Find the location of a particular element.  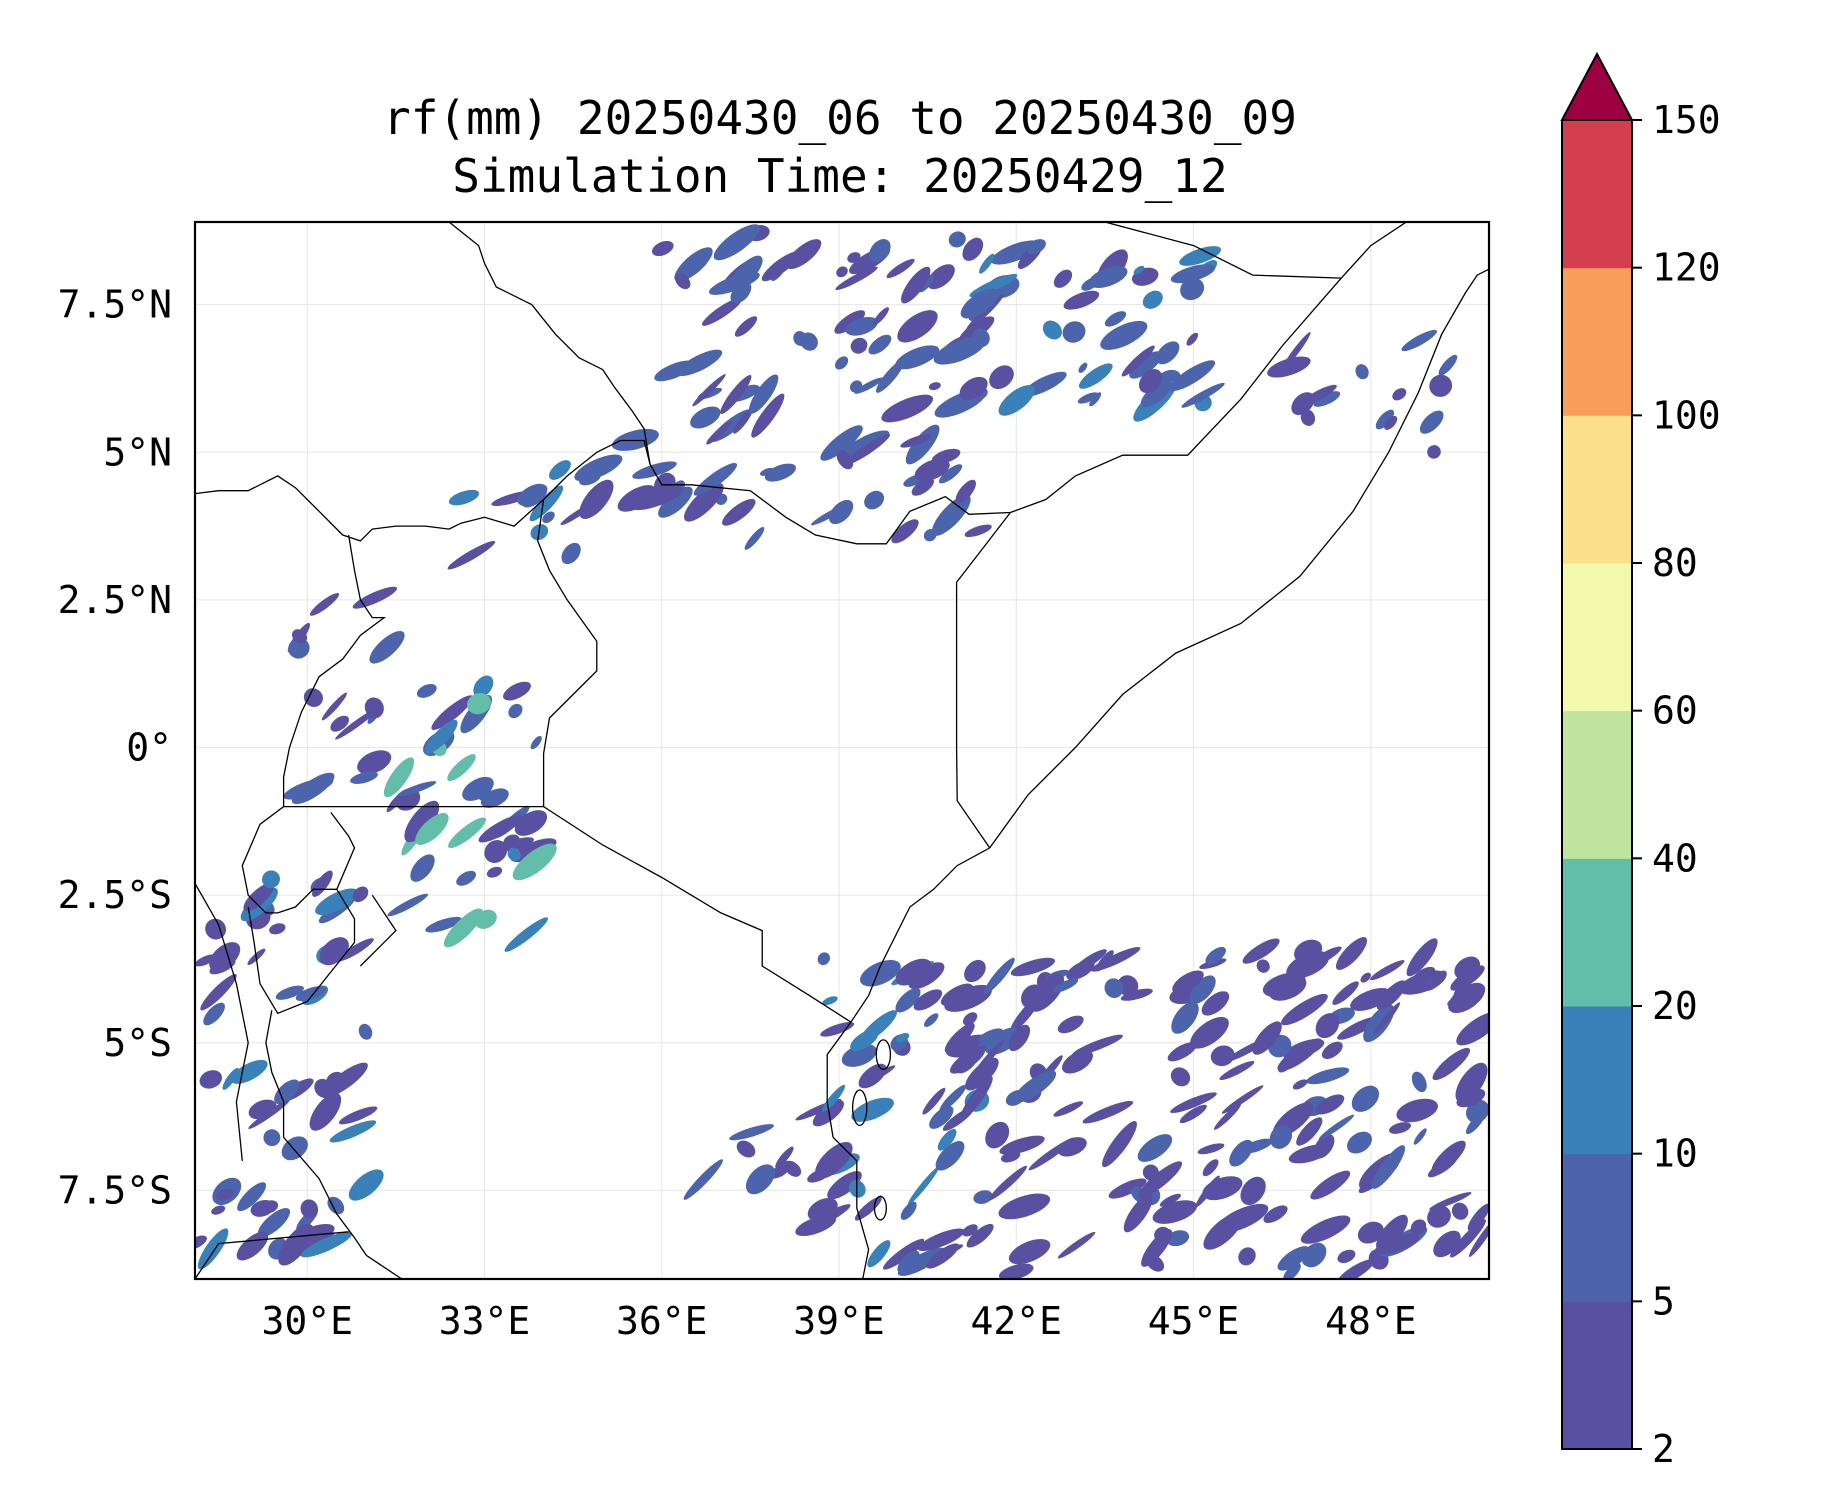

y-tick-label: 7.5°N is located at coordinates (115, 305).